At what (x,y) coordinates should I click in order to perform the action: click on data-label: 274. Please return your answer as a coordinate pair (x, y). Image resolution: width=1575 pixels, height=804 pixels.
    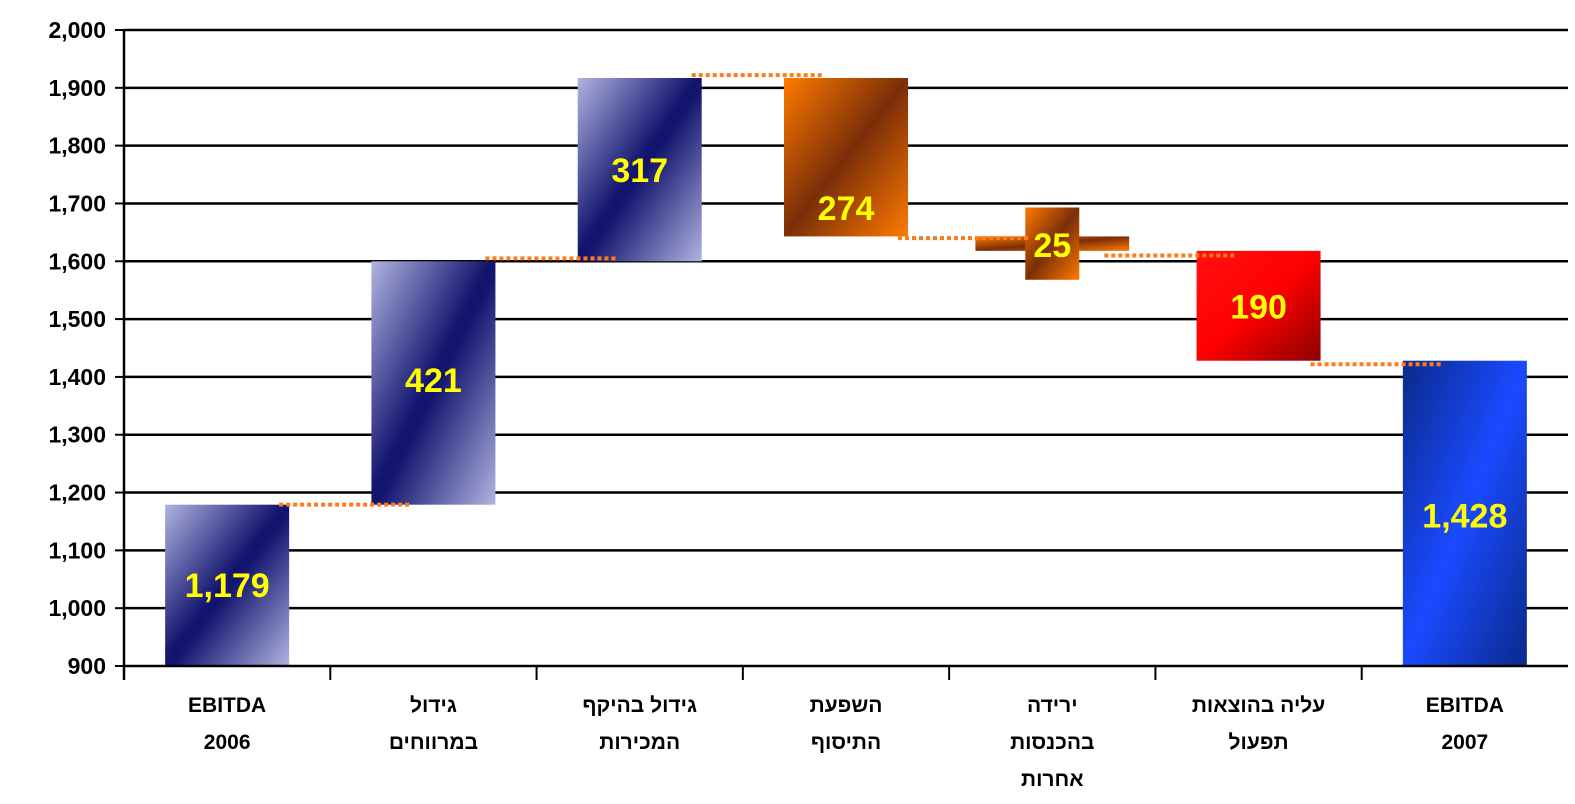
    Looking at the image, I should click on (846, 209).